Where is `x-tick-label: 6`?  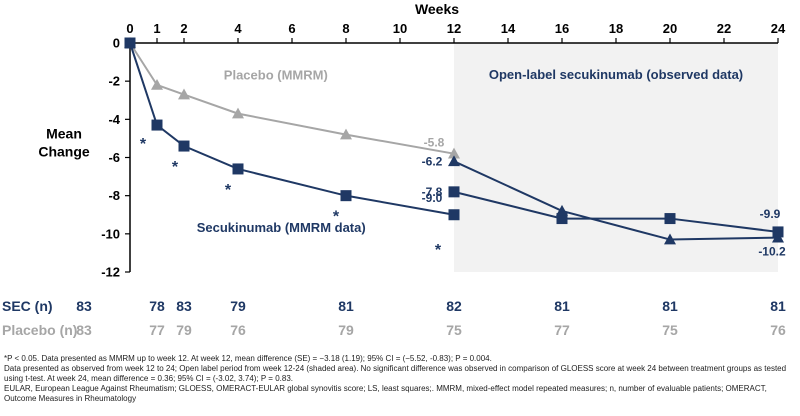 x-tick-label: 6 is located at coordinates (291, 28).